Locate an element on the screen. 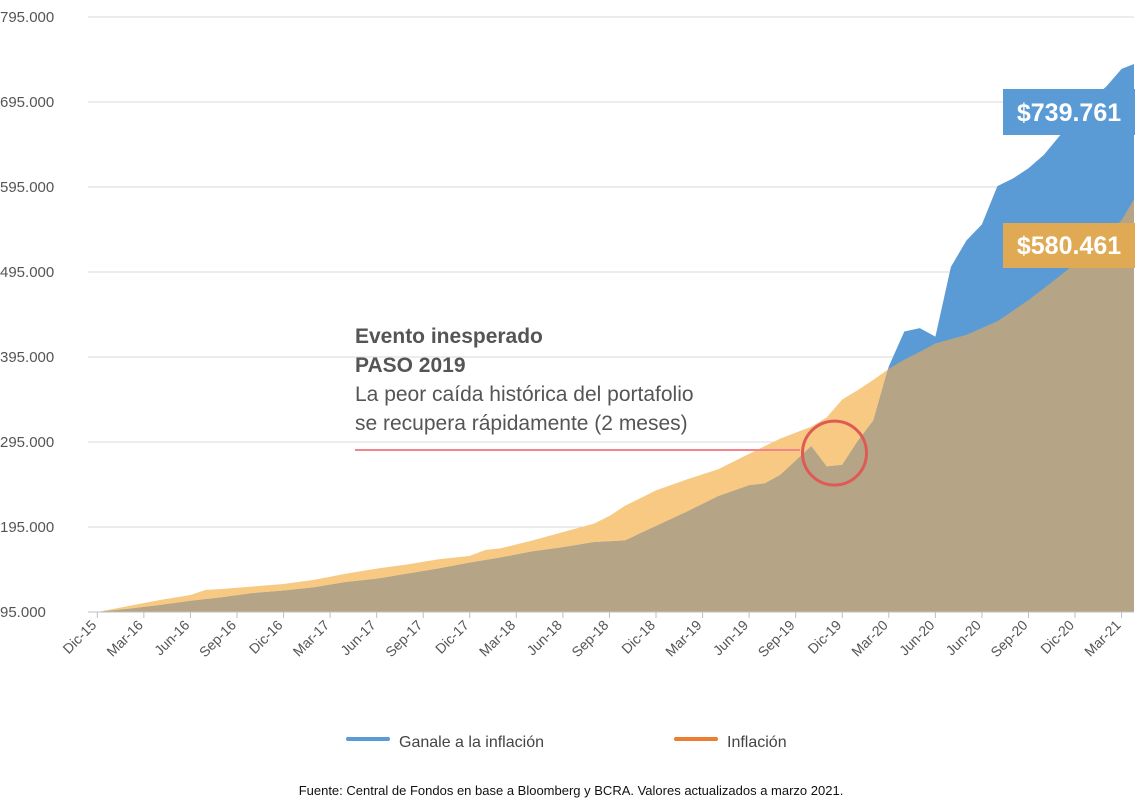 The height and width of the screenshot is (800, 1142). x-tick-label: Dic-19 is located at coordinates (824, 637).